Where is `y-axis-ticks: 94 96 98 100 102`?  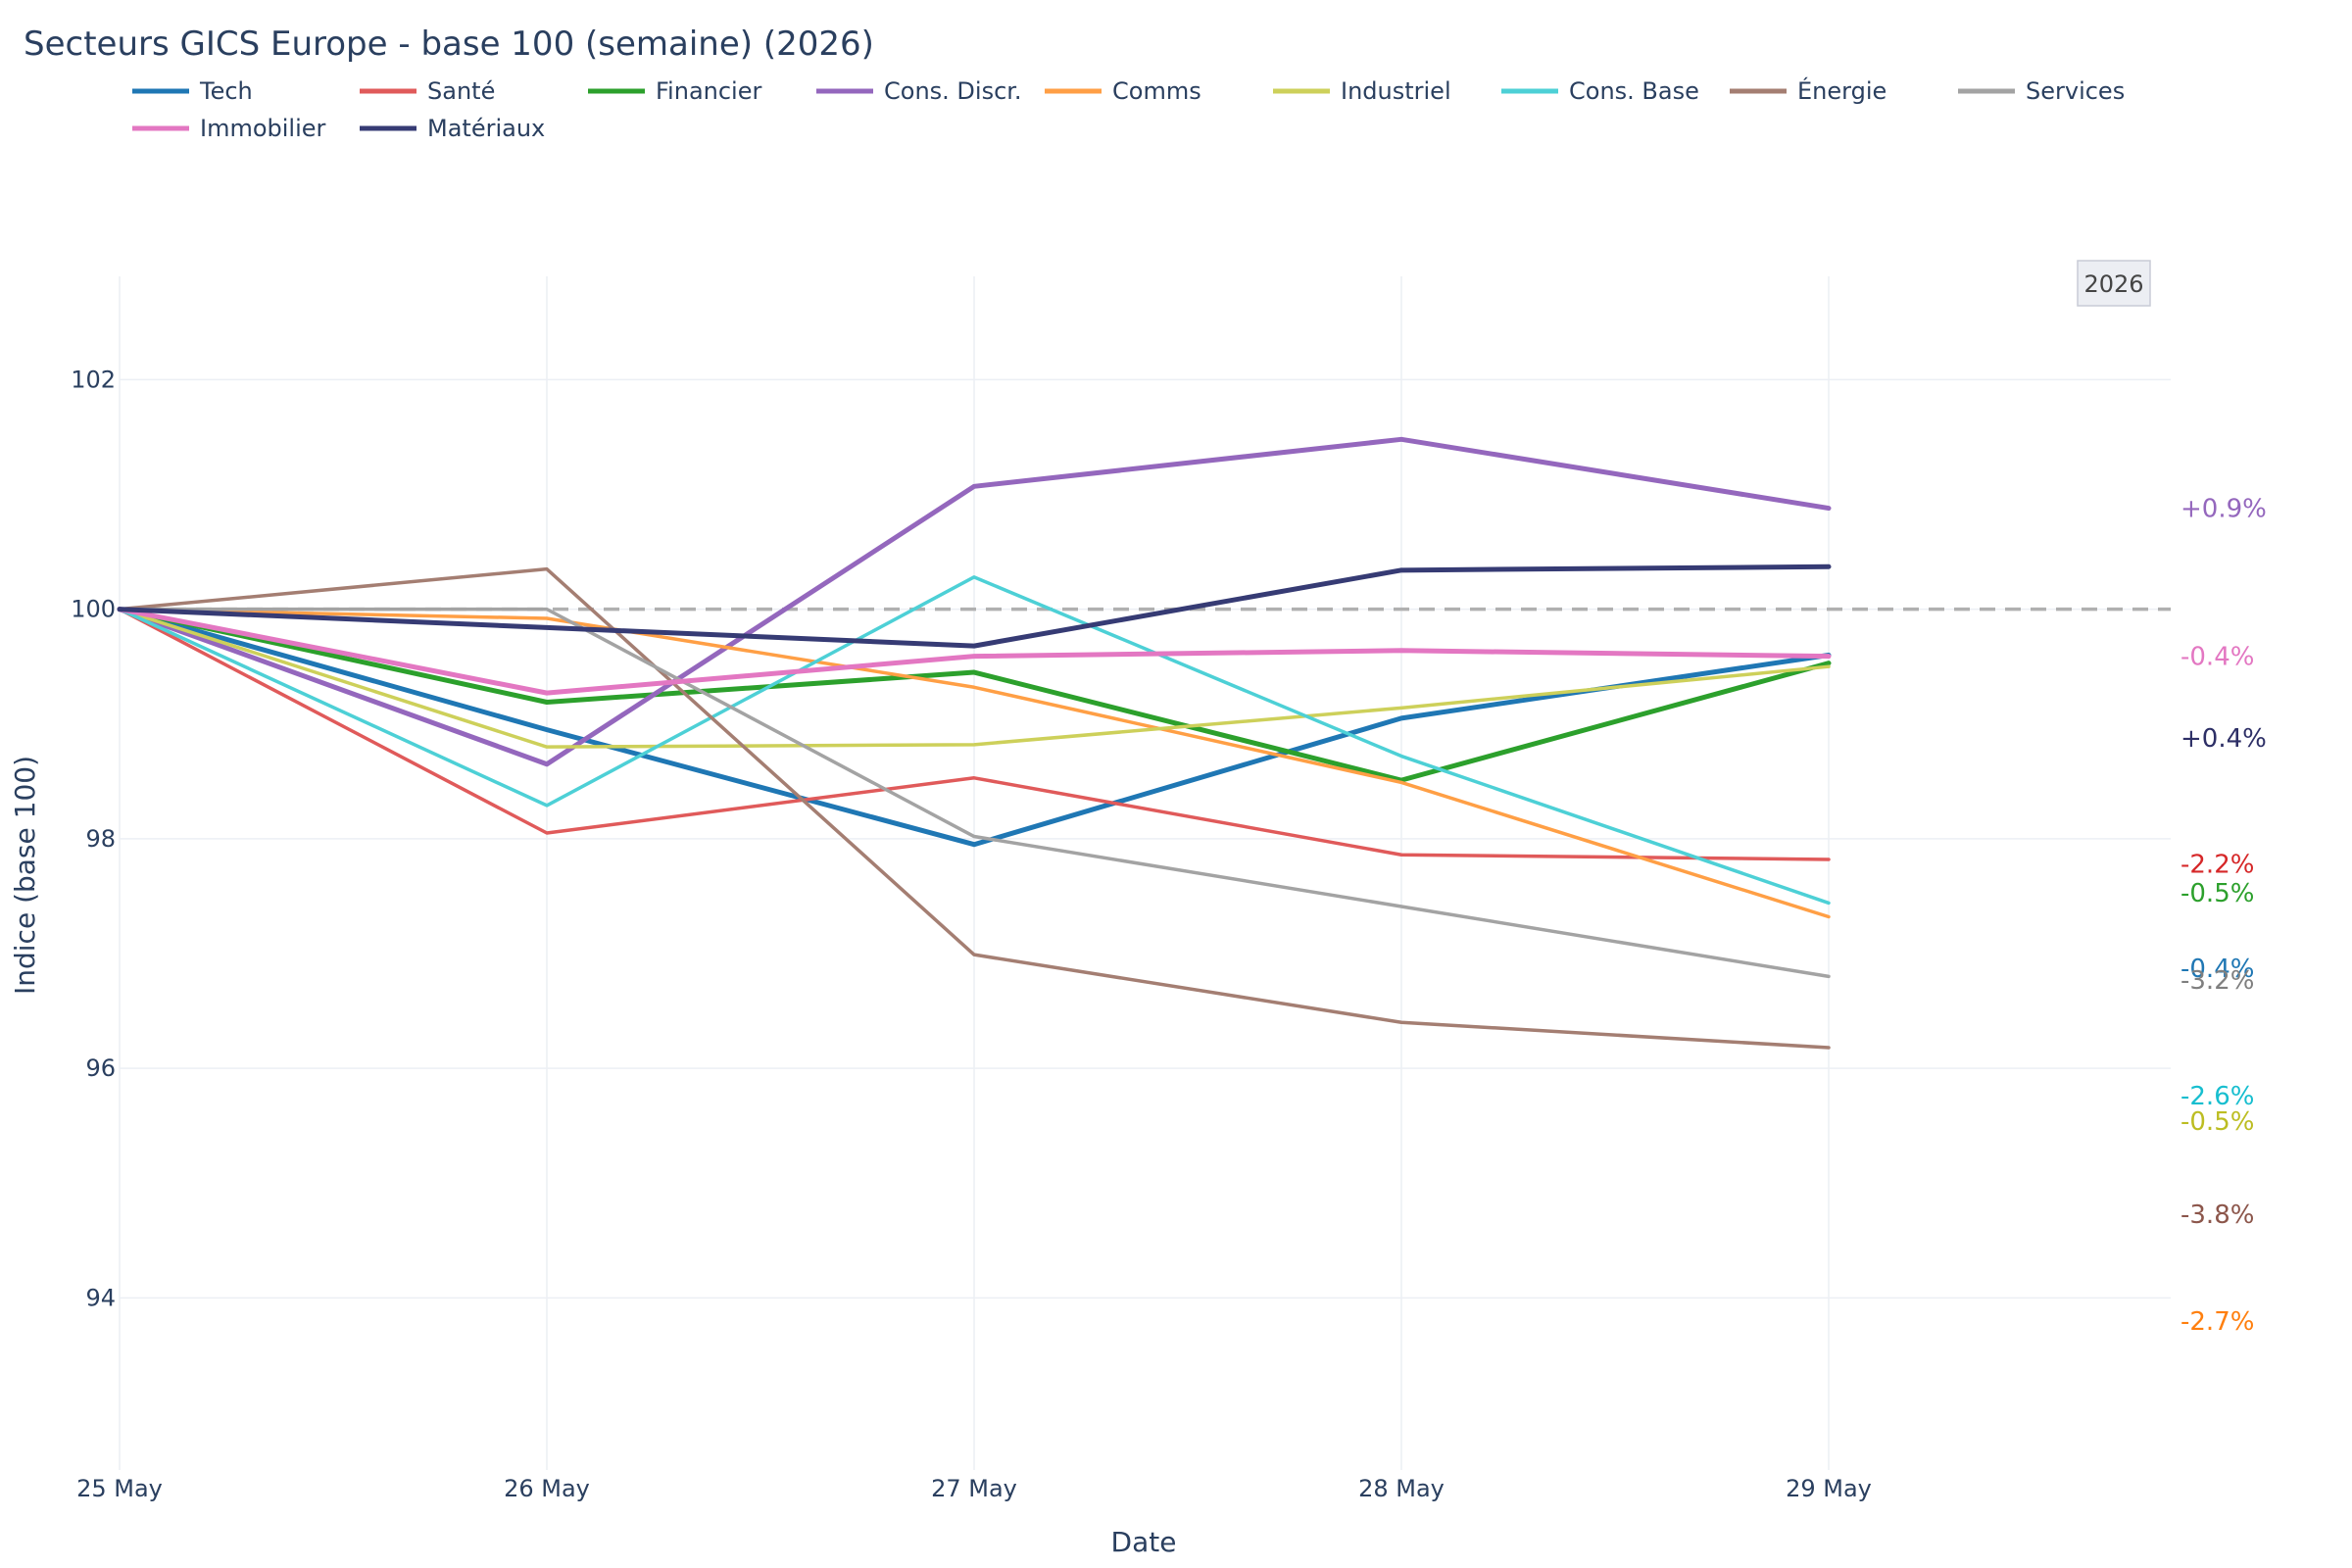 y-axis-ticks: 94 96 98 100 102 is located at coordinates (93, 838).